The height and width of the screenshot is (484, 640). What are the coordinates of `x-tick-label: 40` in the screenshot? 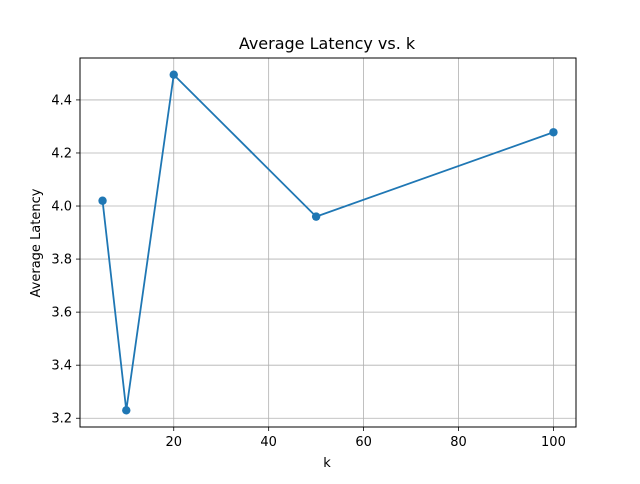 It's located at (268, 442).